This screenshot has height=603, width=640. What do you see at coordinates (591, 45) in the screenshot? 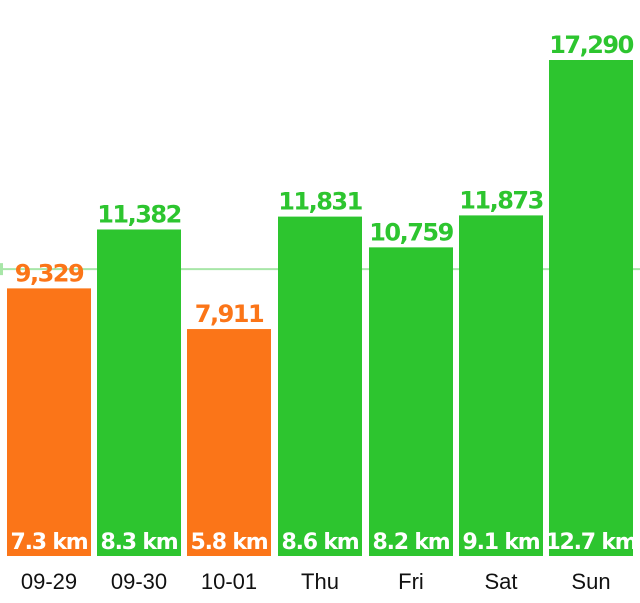
I see `value-label-Sun: 17,290` at bounding box center [591, 45].